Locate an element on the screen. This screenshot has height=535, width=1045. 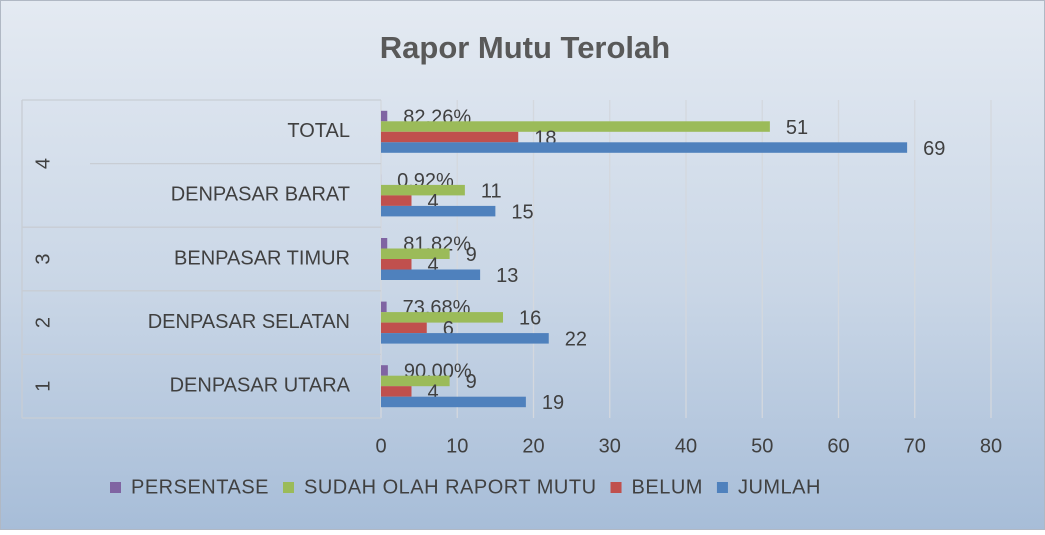
data-label: 22 is located at coordinates (576, 340).